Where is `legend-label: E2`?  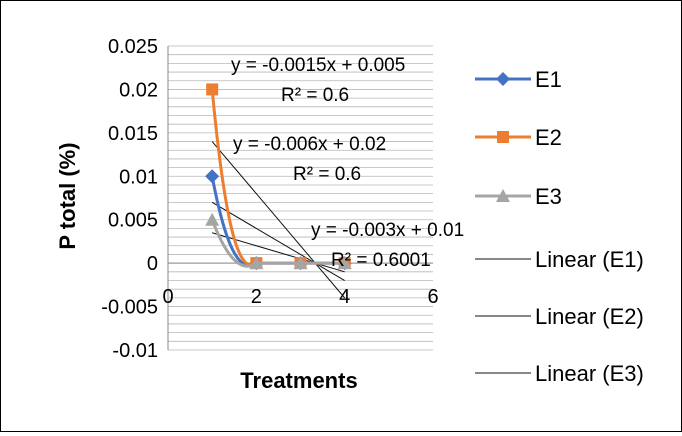
legend-label: E2 is located at coordinates (548, 137).